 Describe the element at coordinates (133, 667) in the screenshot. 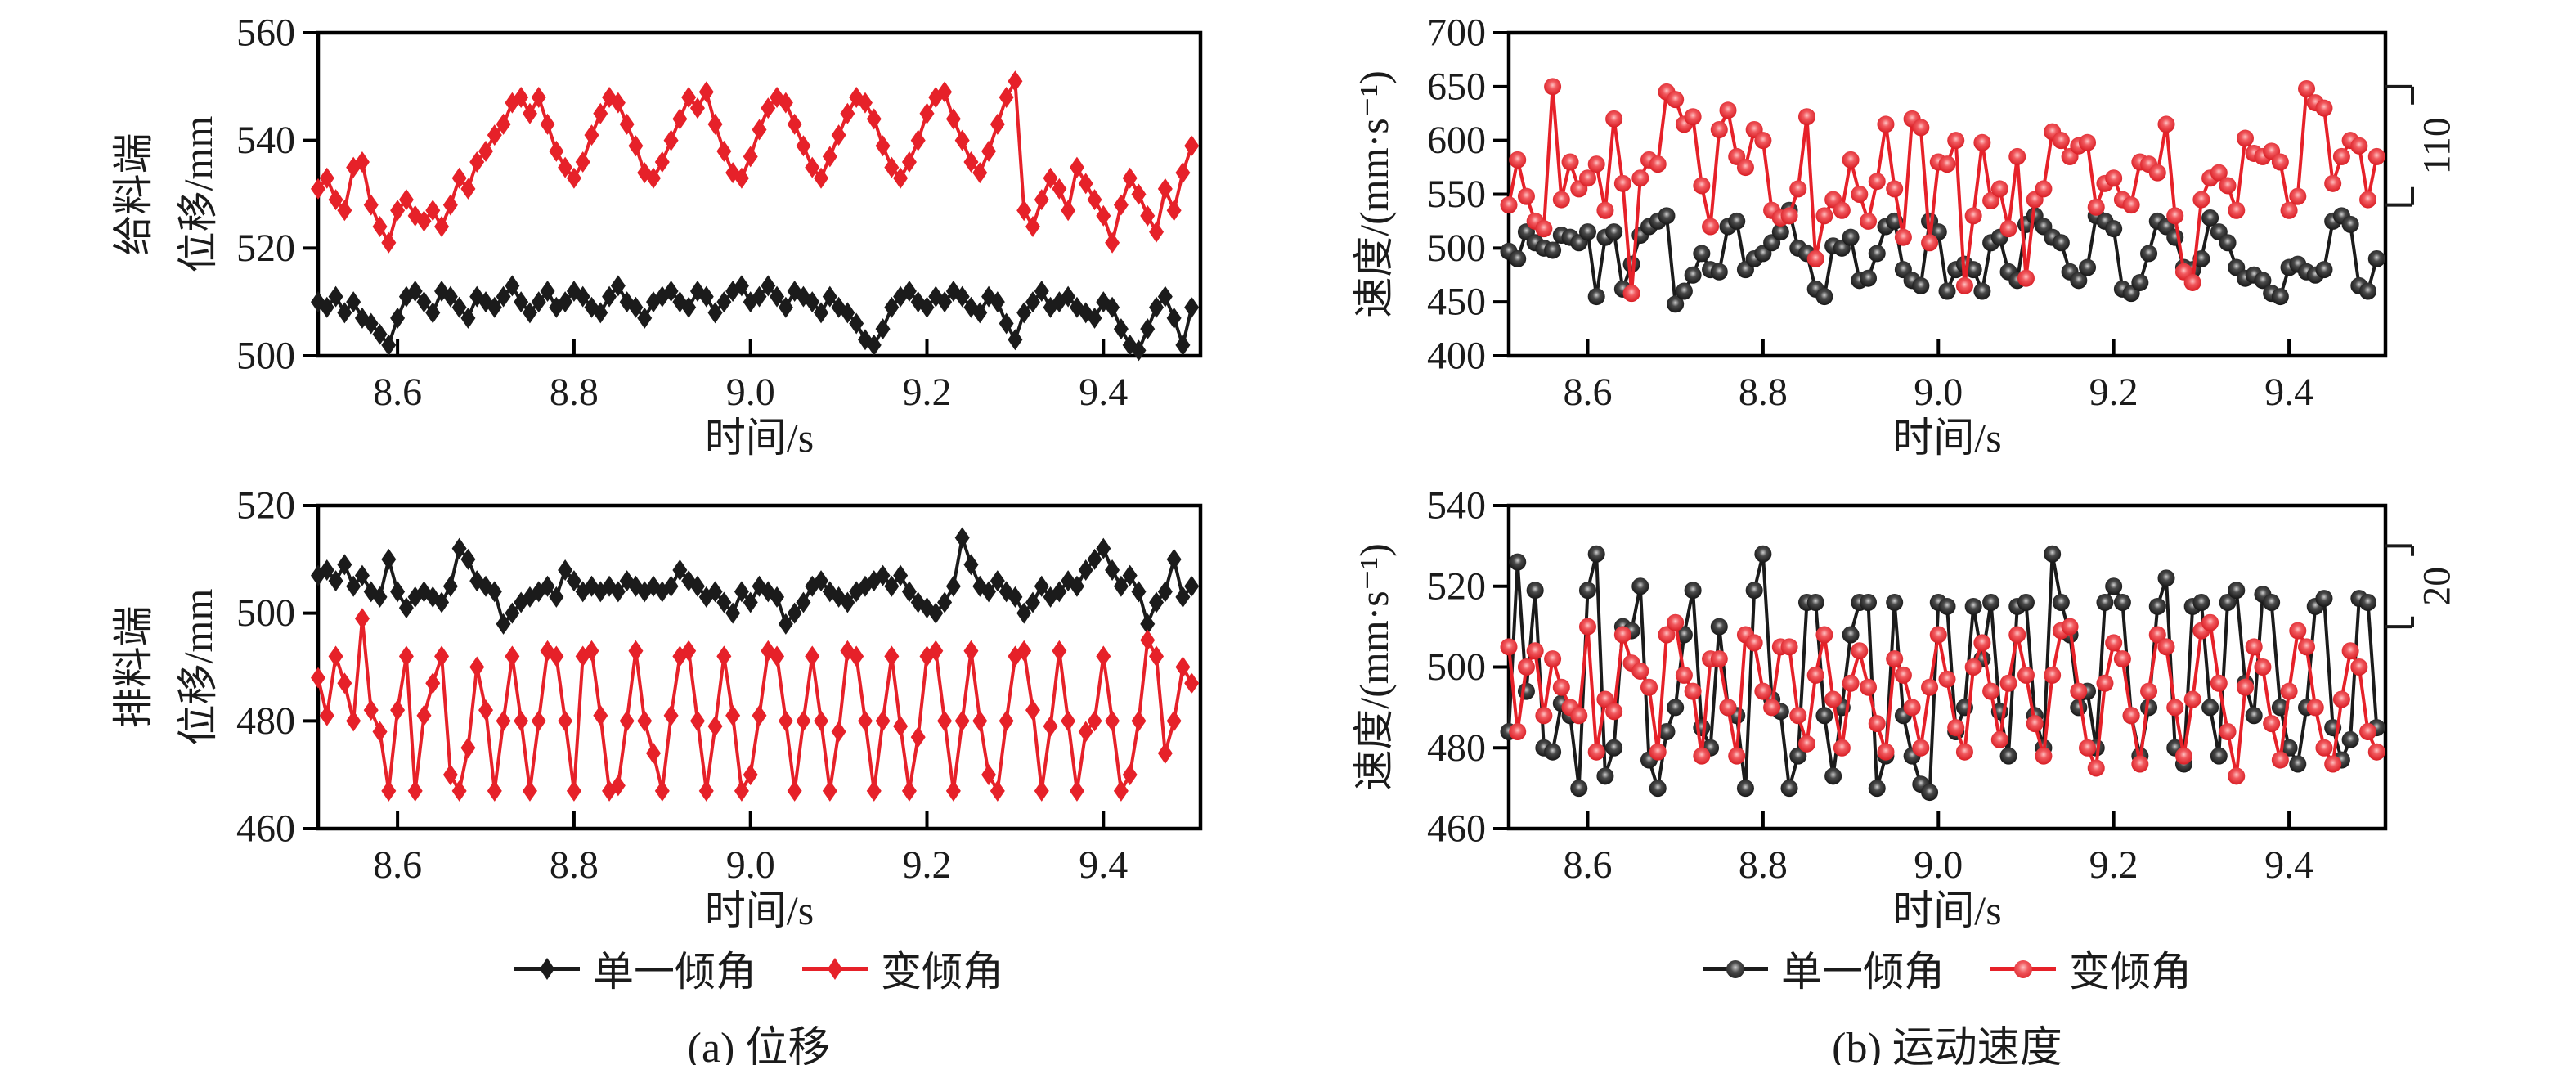

I see `y-axis-title: 排料端` at that location.